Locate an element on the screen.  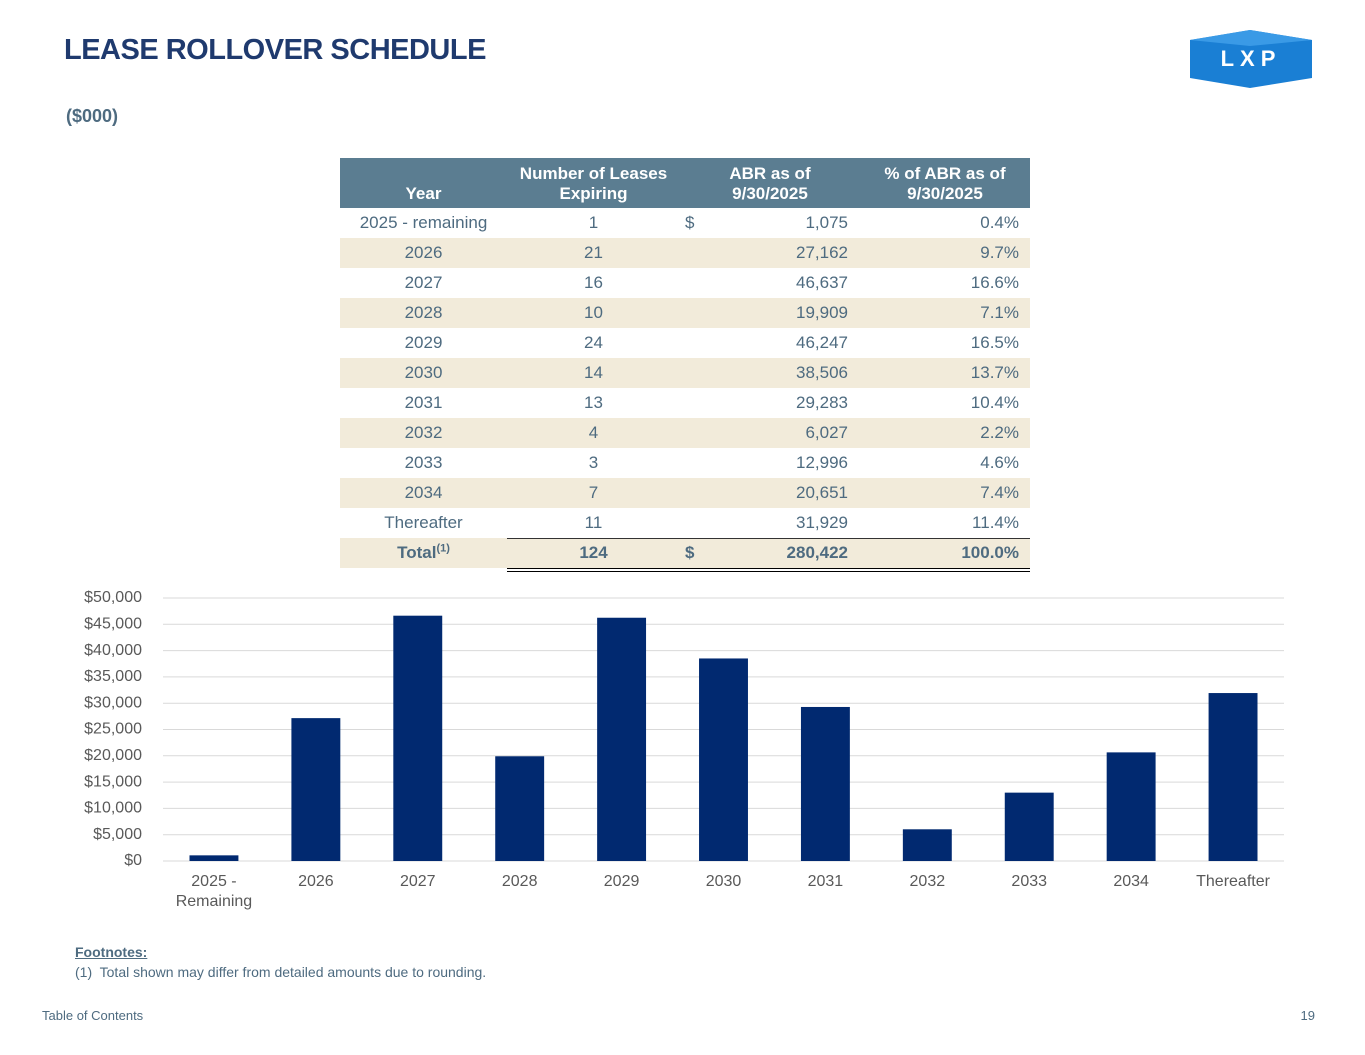
x-tick-label: 2032 is located at coordinates (927, 881).